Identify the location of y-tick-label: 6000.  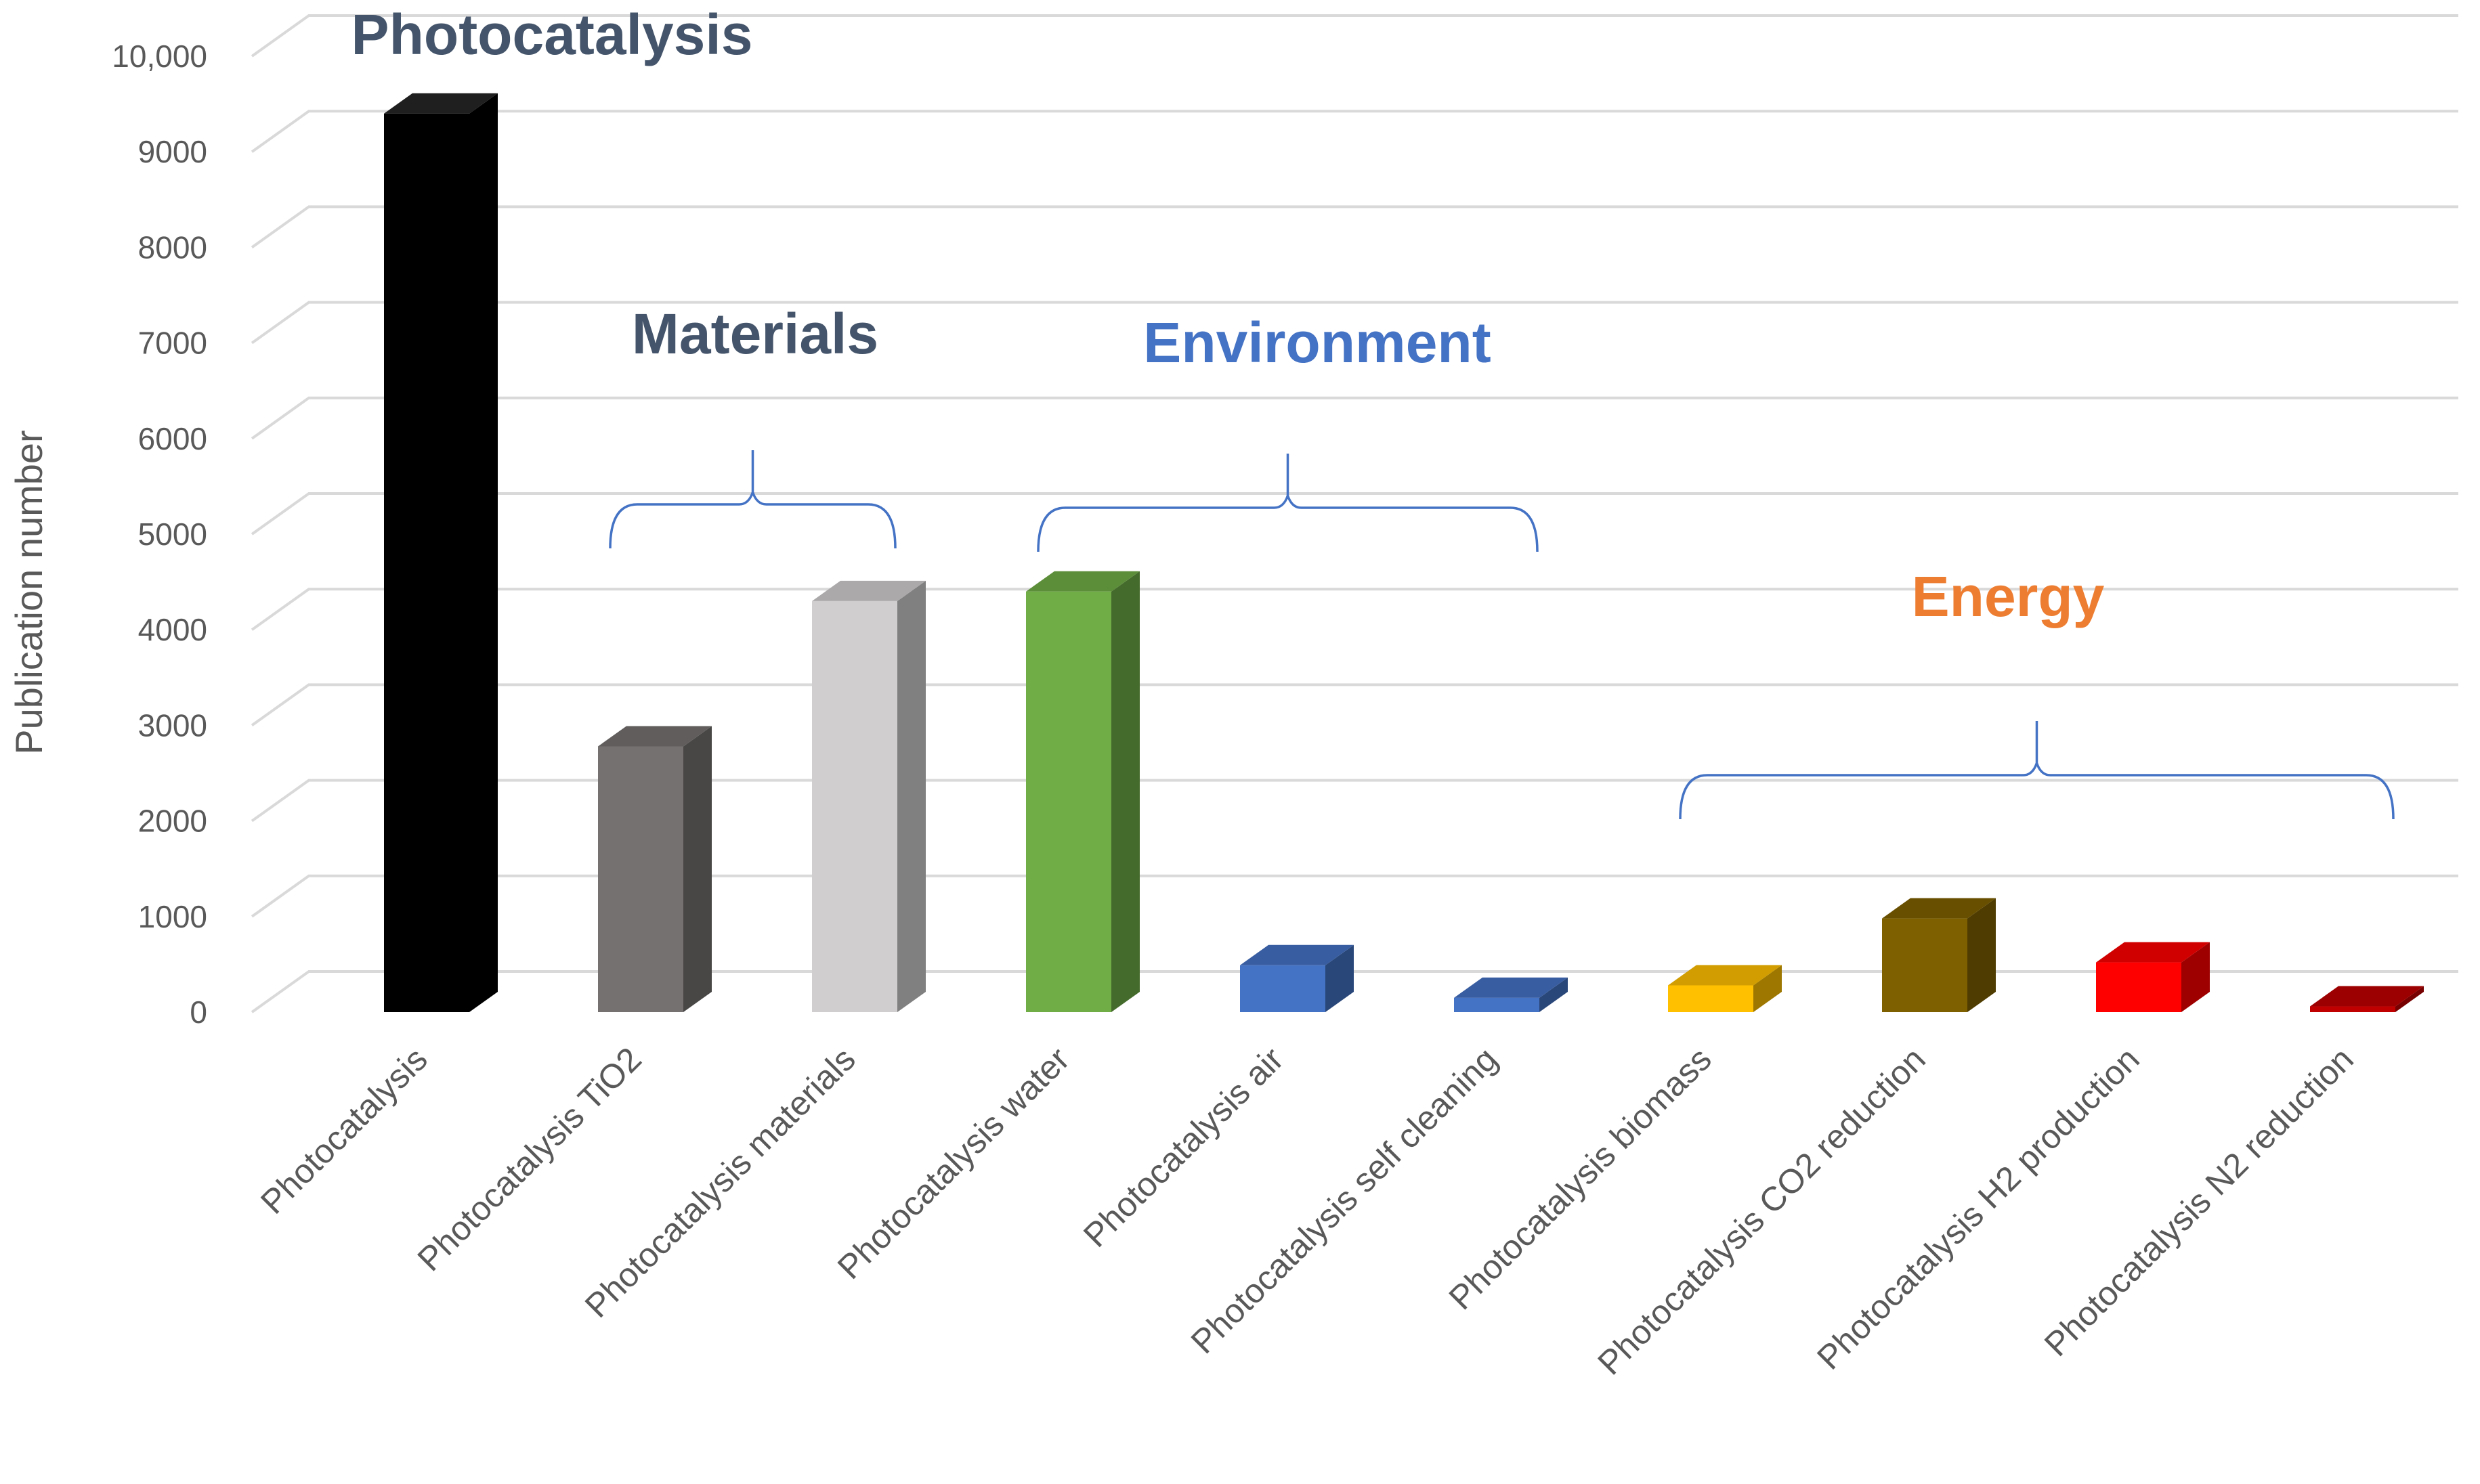
(172, 438).